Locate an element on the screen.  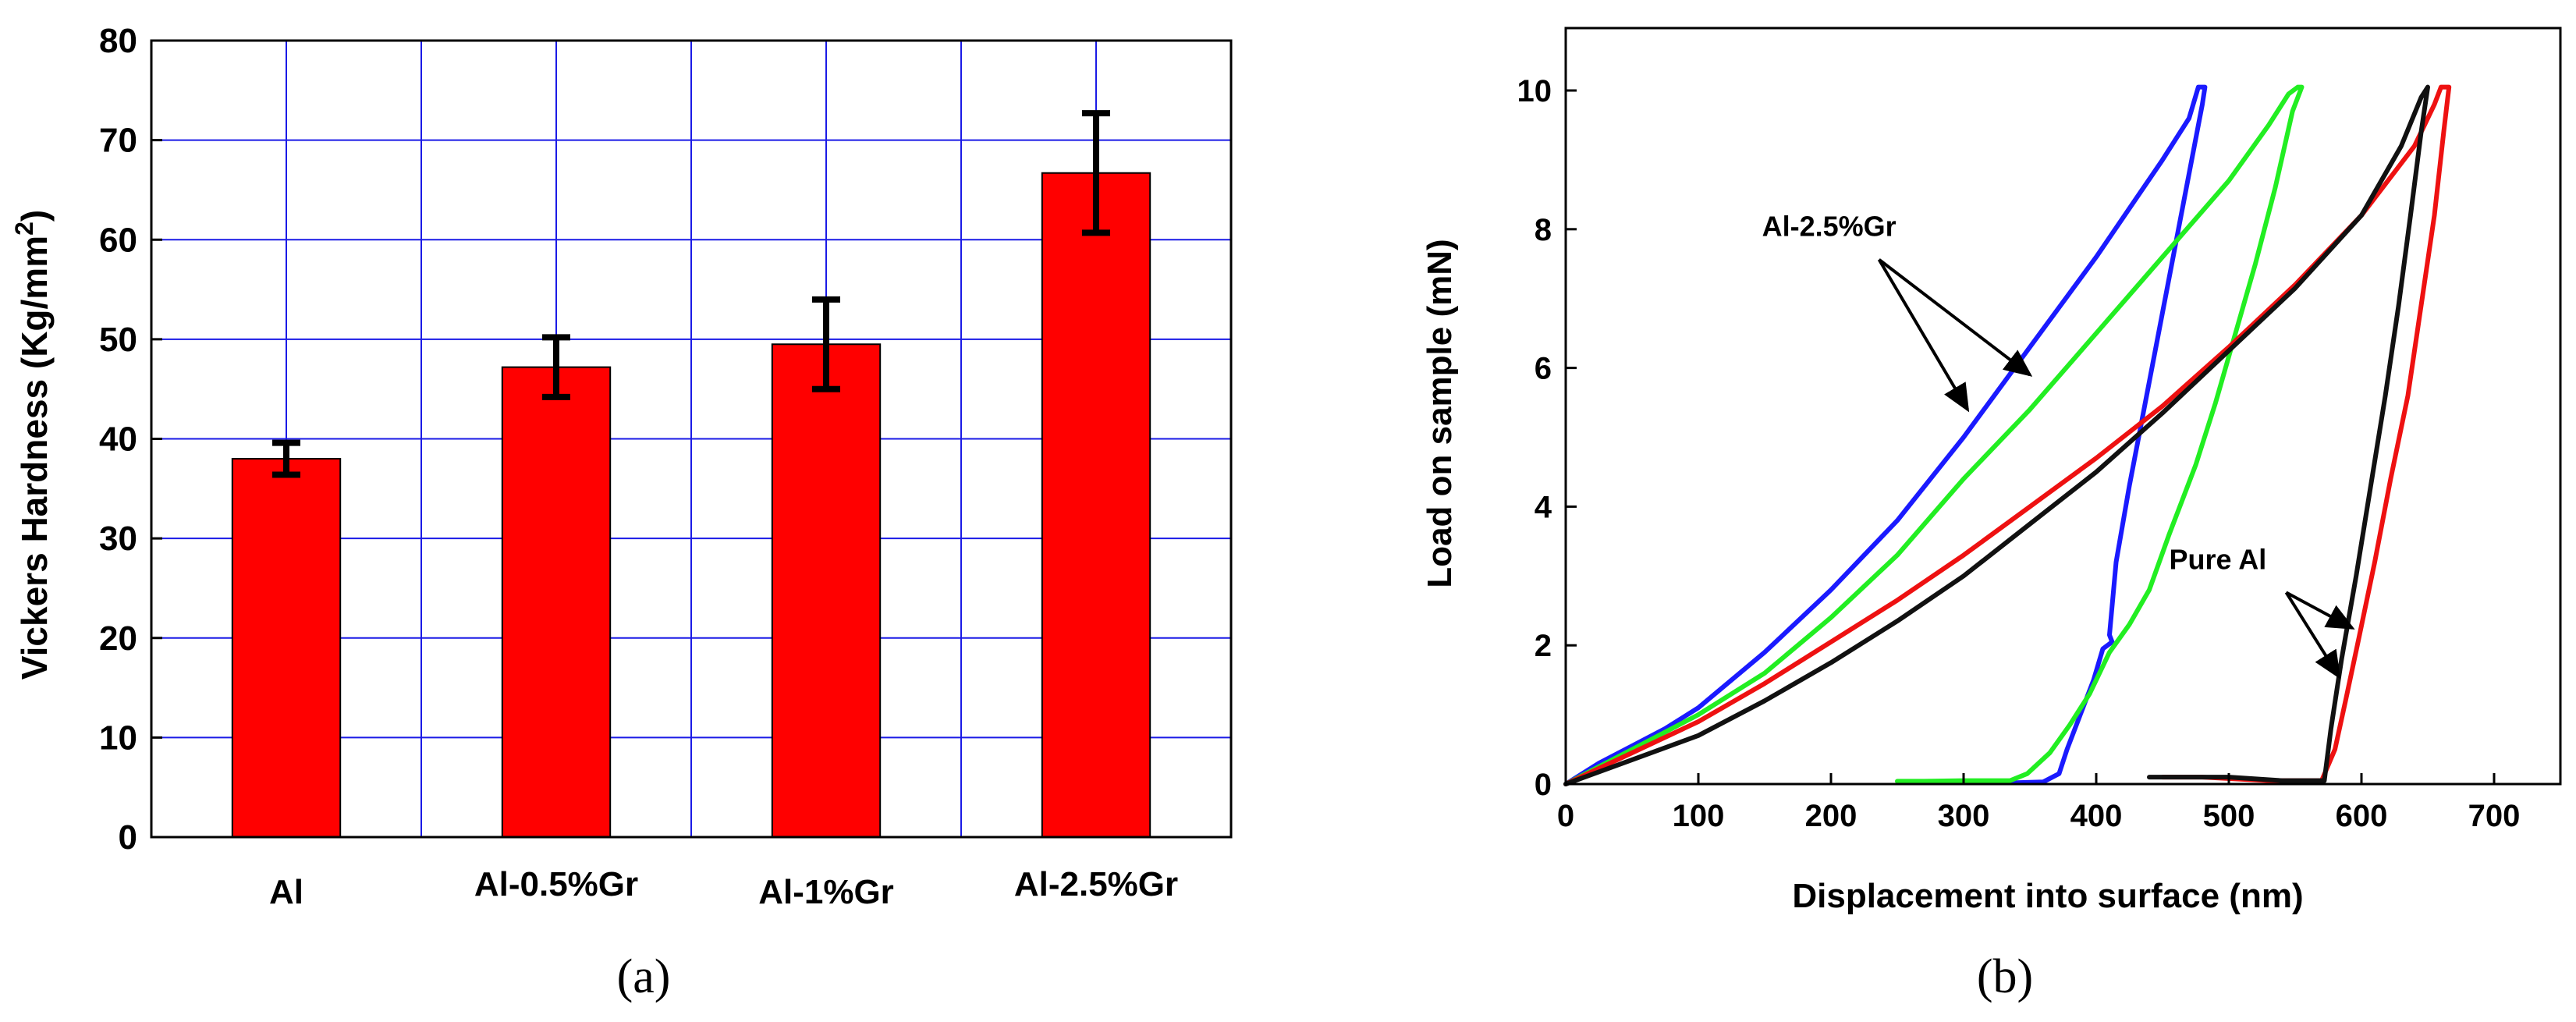
x-tick-label: Al is located at coordinates (286, 892).